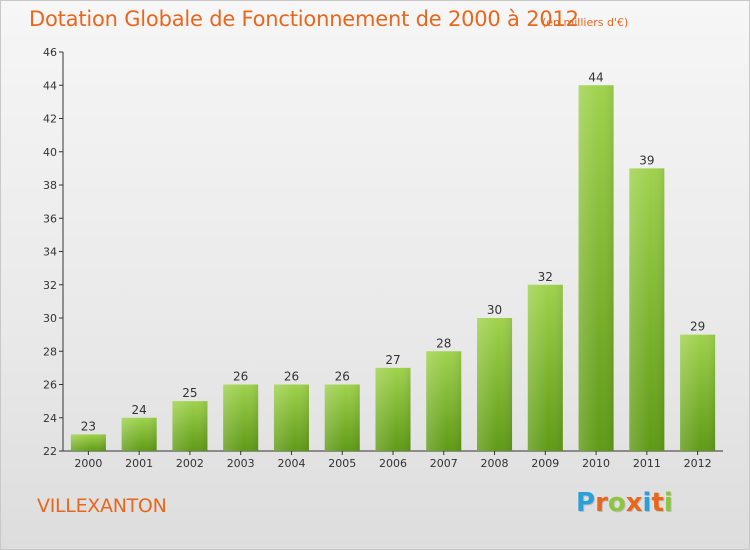  Describe the element at coordinates (698, 463) in the screenshot. I see `x-tick-label: 2012` at that location.